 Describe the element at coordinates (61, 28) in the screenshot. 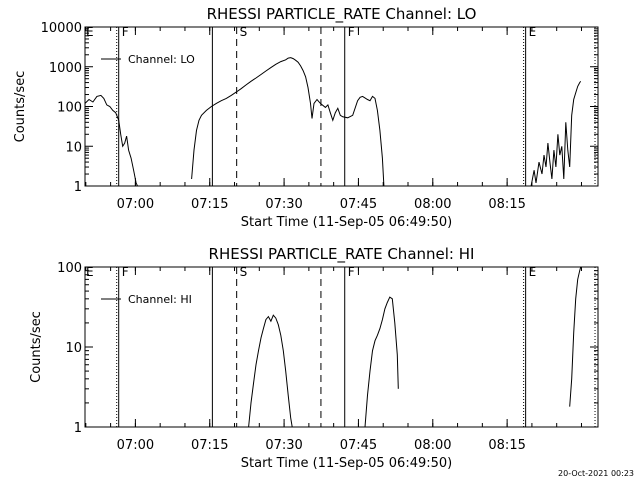

I see `y-tick-label: 10000` at that location.